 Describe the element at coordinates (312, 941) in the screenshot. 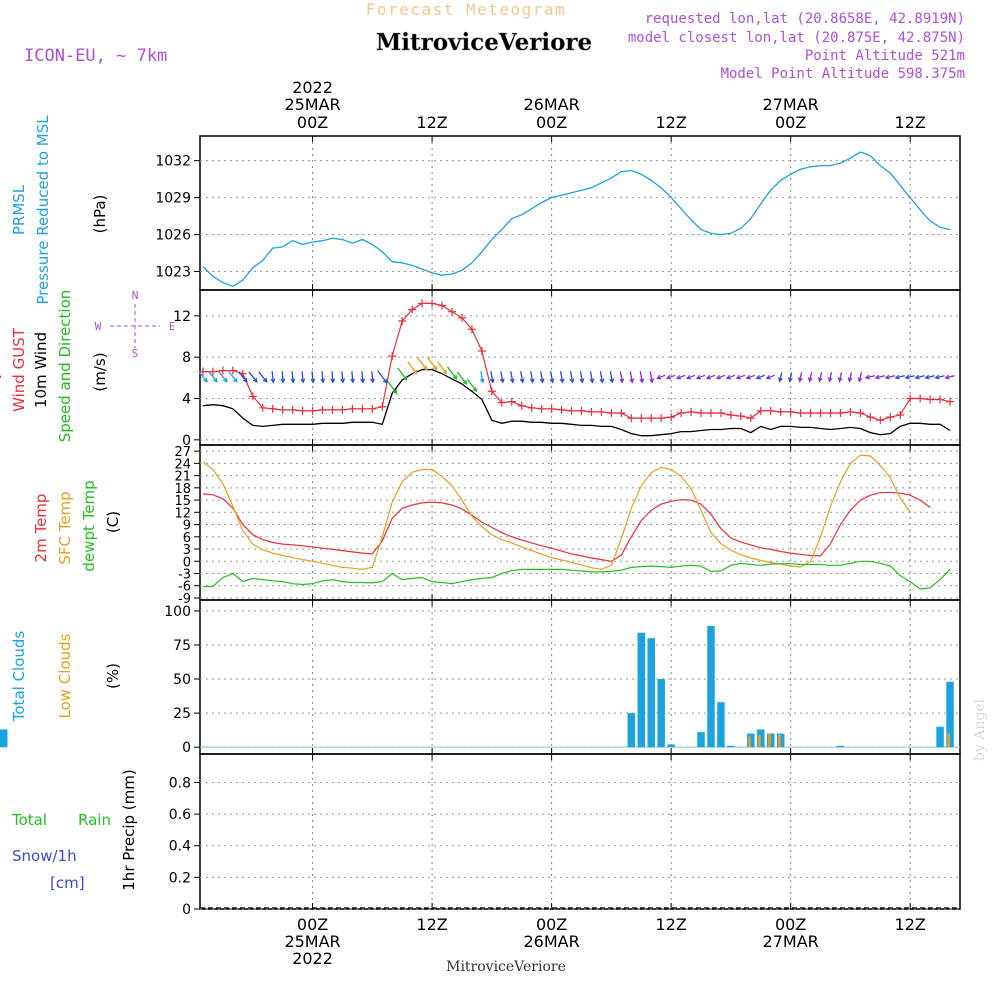

I see `bottom-axis-label: 25MAR` at that location.